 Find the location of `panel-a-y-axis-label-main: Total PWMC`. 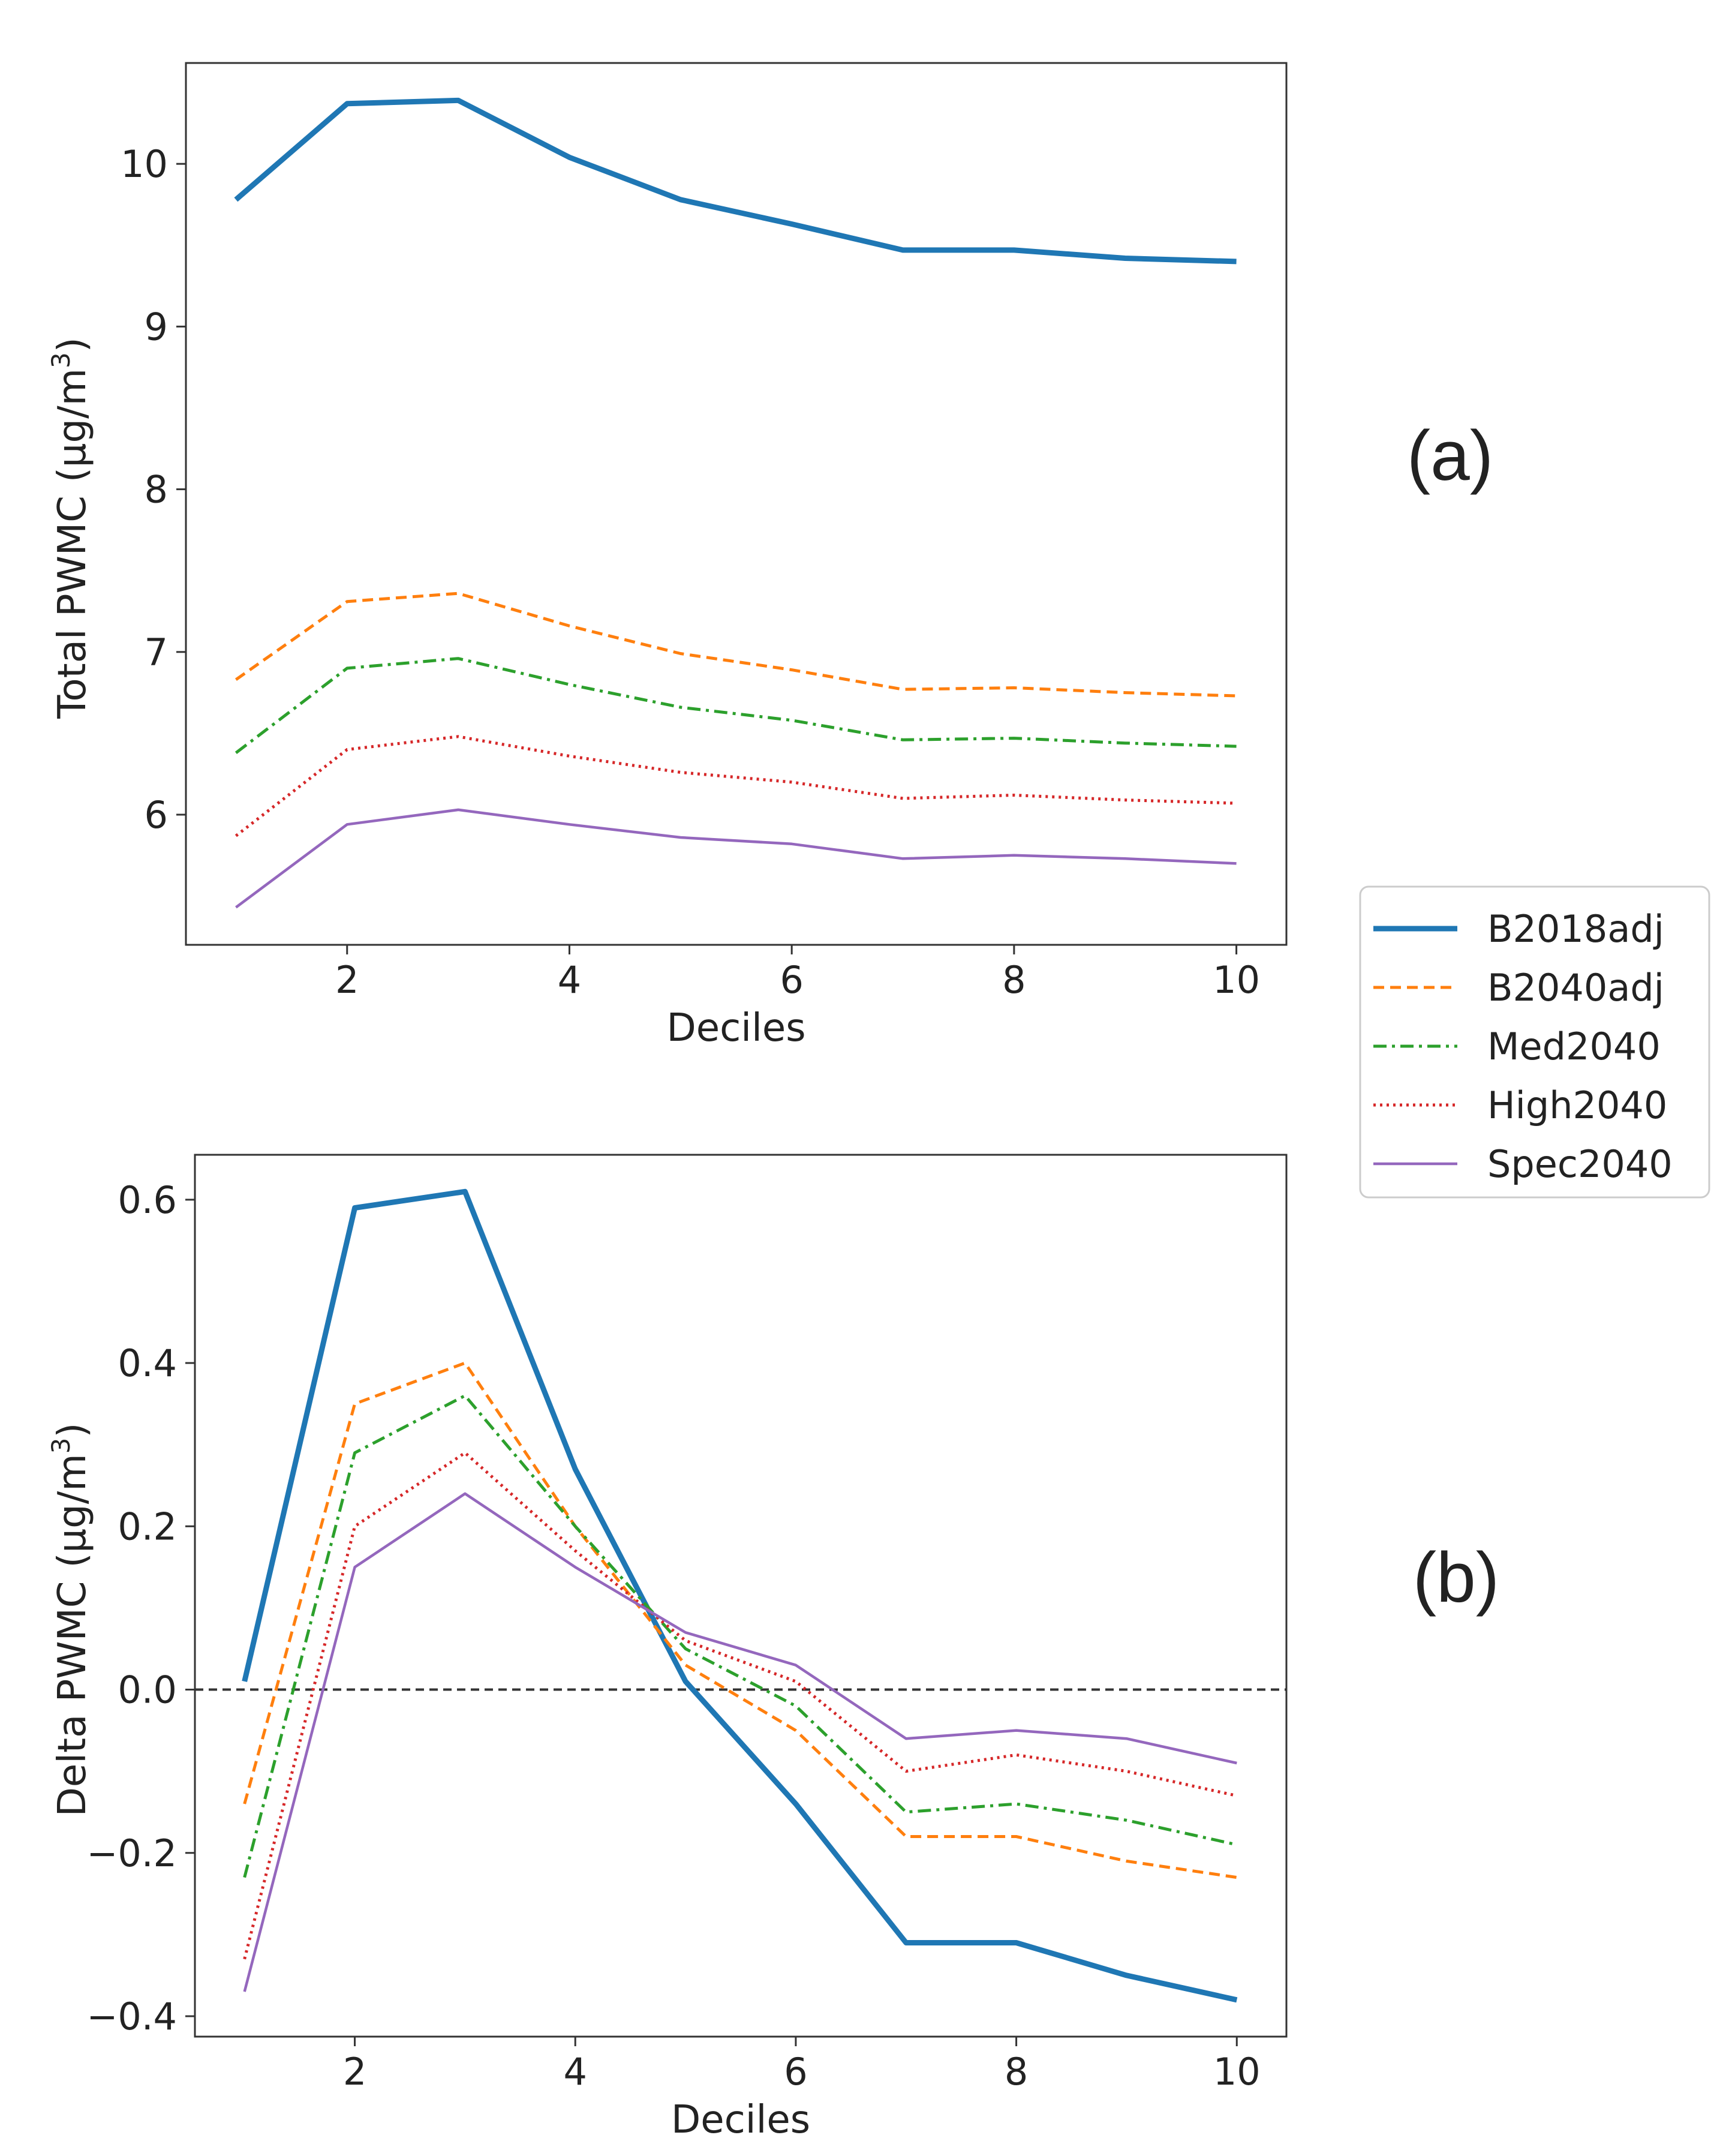

panel-a-y-axis-label-main: Total PWMC is located at coordinates (72, 607).